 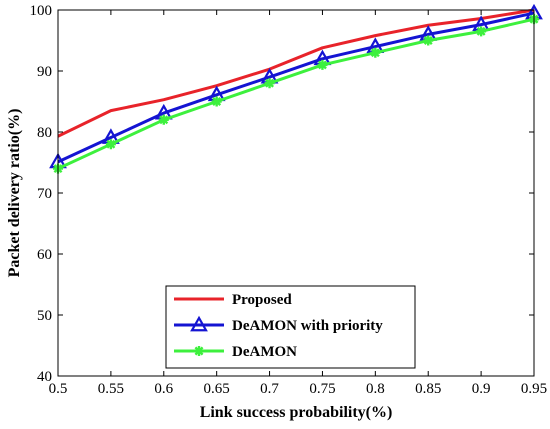 What do you see at coordinates (44, 194) in the screenshot?
I see `y-tick-label: 70` at bounding box center [44, 194].